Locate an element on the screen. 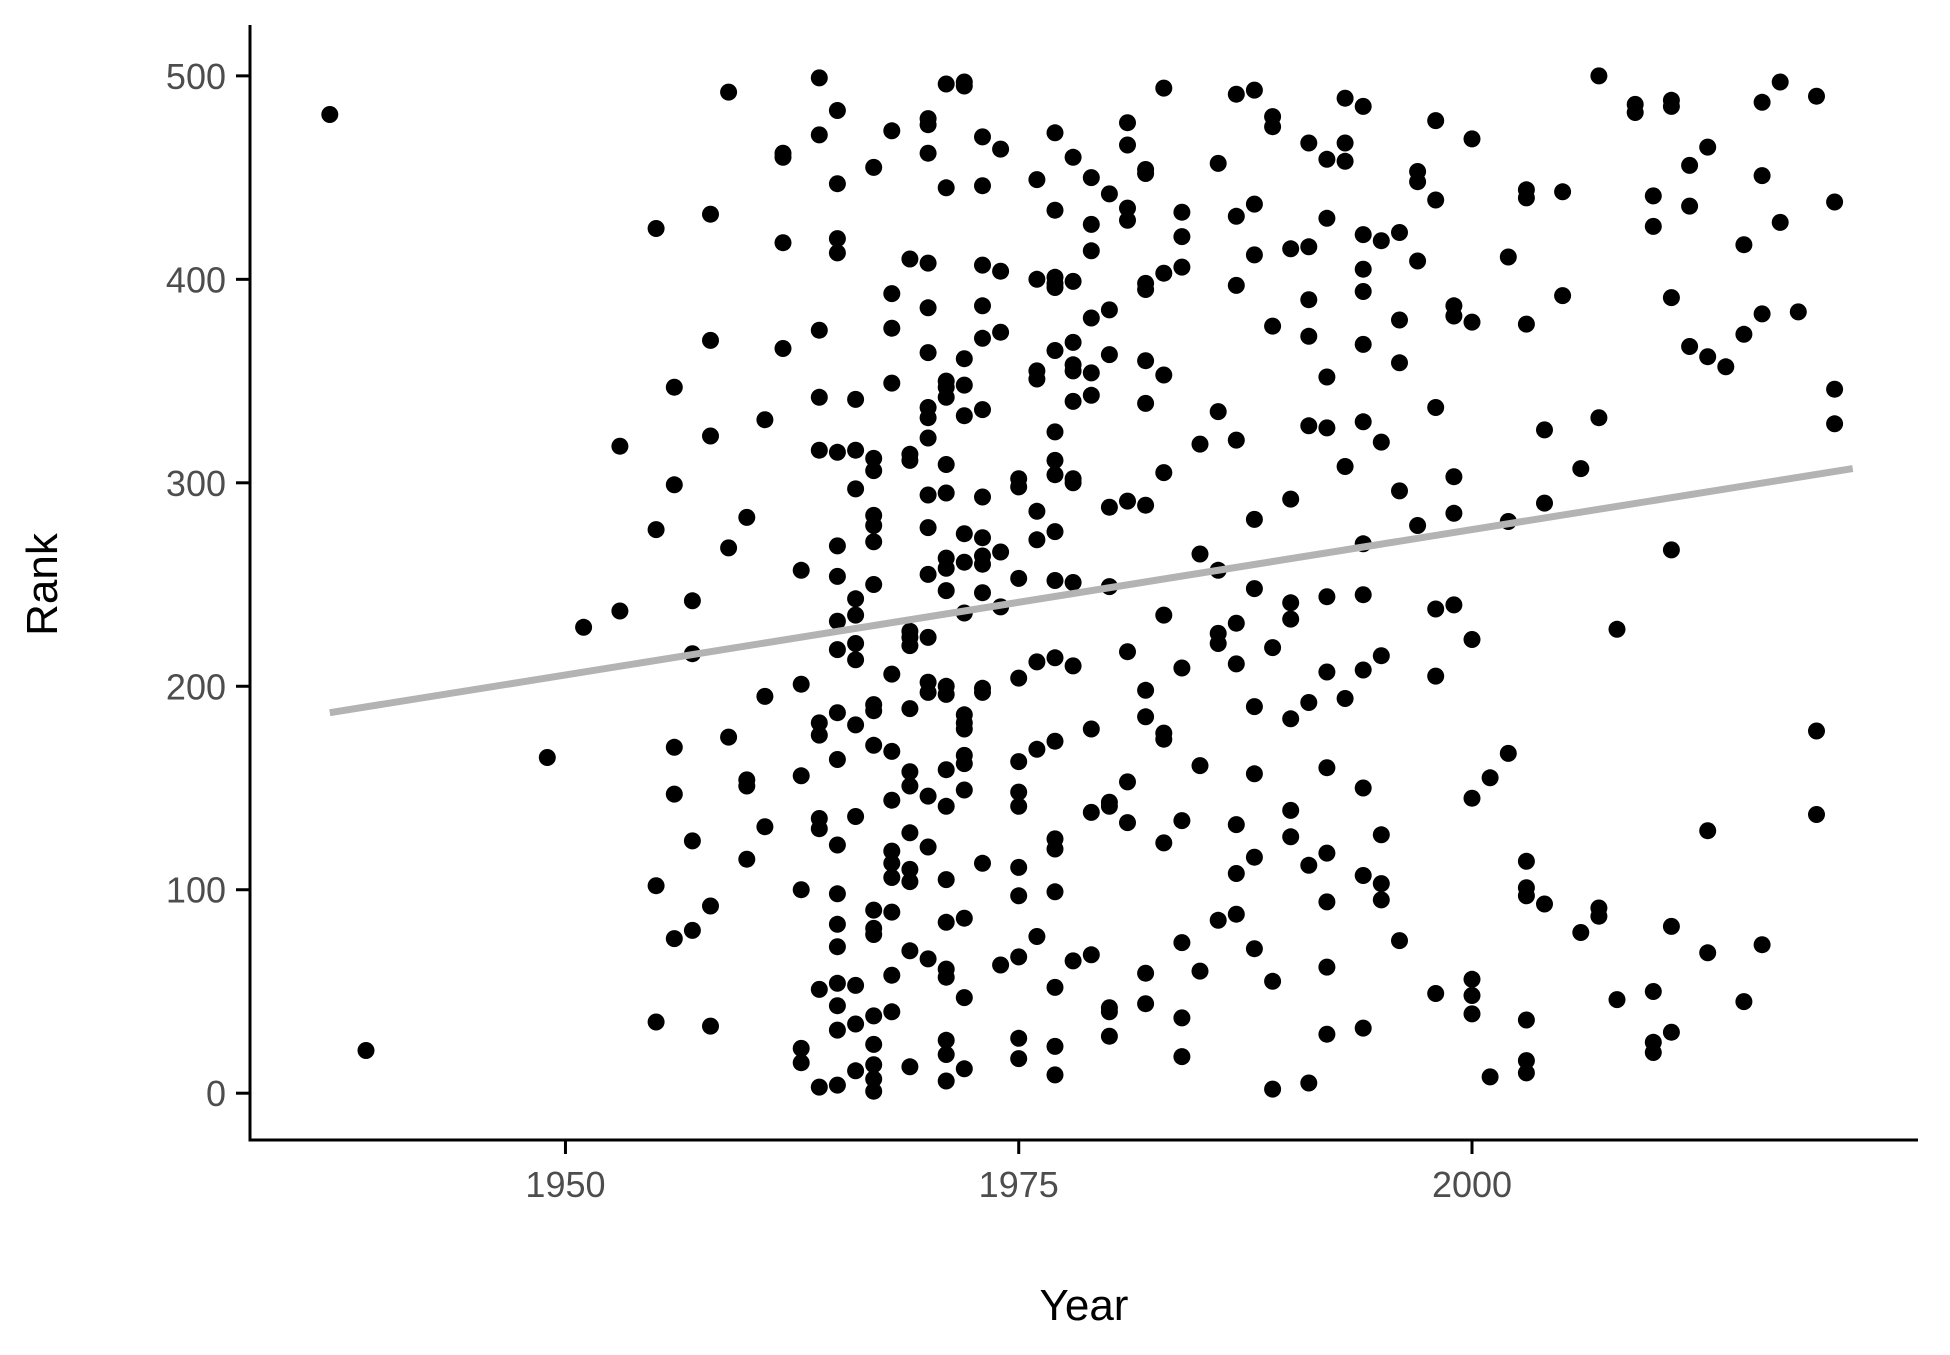  x-tick-label: 1975 is located at coordinates (1019, 1184).